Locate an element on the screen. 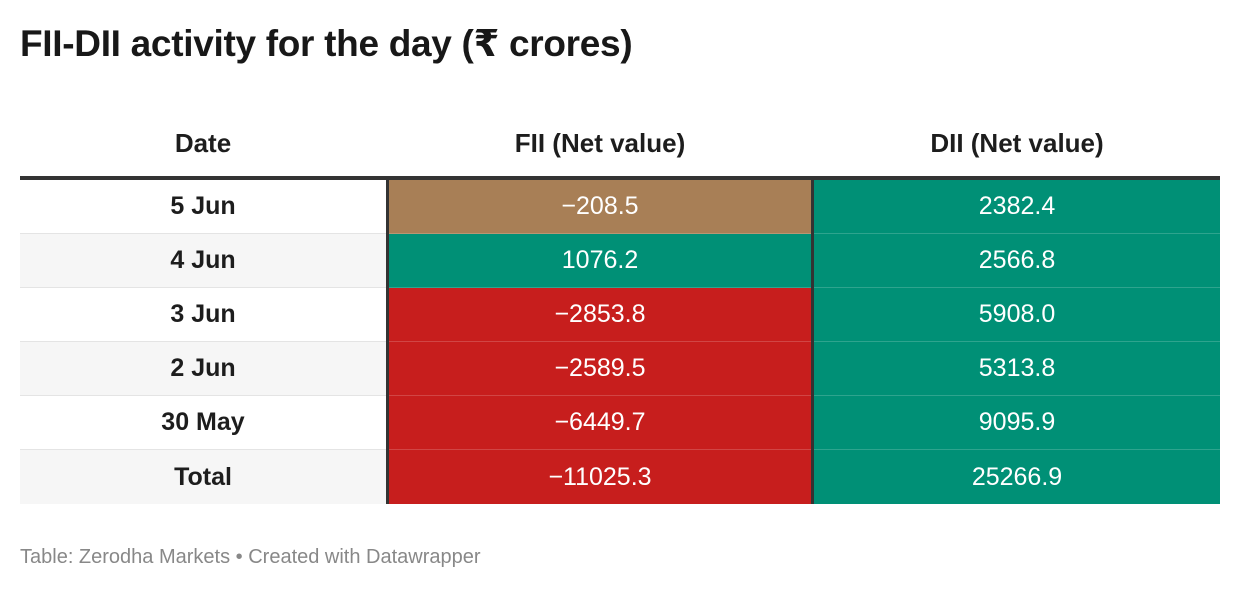  table-header-row: Date FII (Net value) DII (Net value) is located at coordinates (620, 145).